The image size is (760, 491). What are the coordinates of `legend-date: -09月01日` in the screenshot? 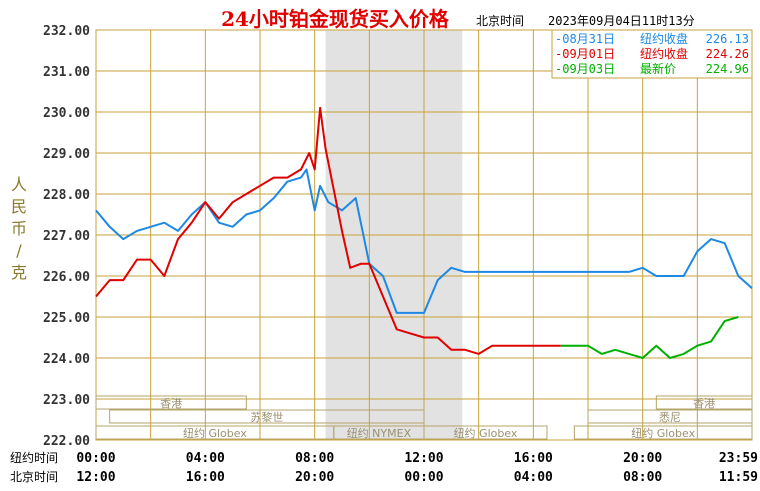 It's located at (585, 54).